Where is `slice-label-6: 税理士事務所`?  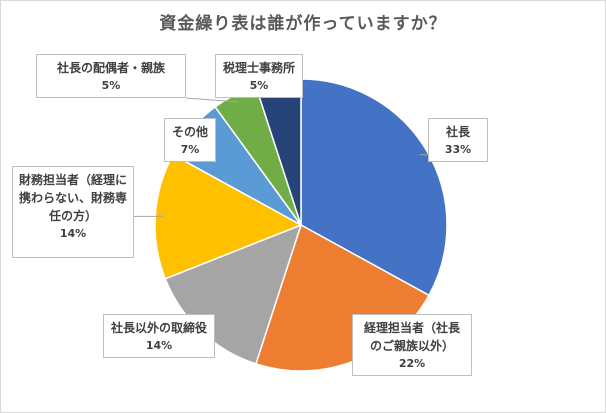
slice-label-6: 税理士事務所 is located at coordinates (258, 68).